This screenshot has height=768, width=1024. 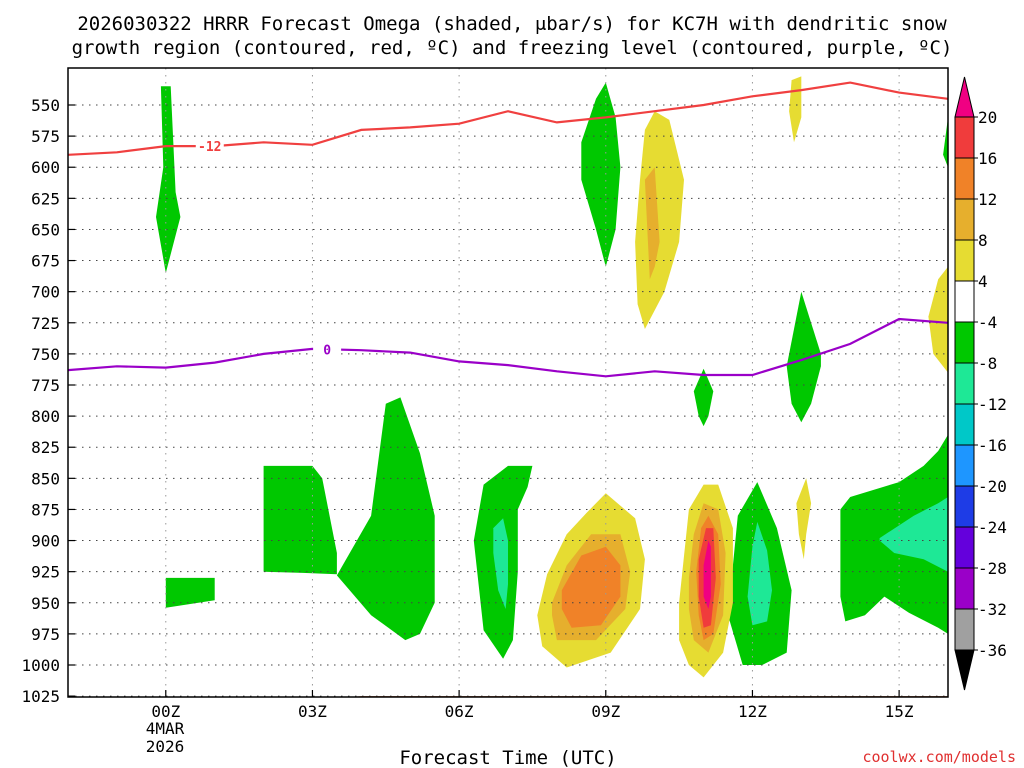 I want to click on x-tick-label: 03Z, so click(x=312, y=711).